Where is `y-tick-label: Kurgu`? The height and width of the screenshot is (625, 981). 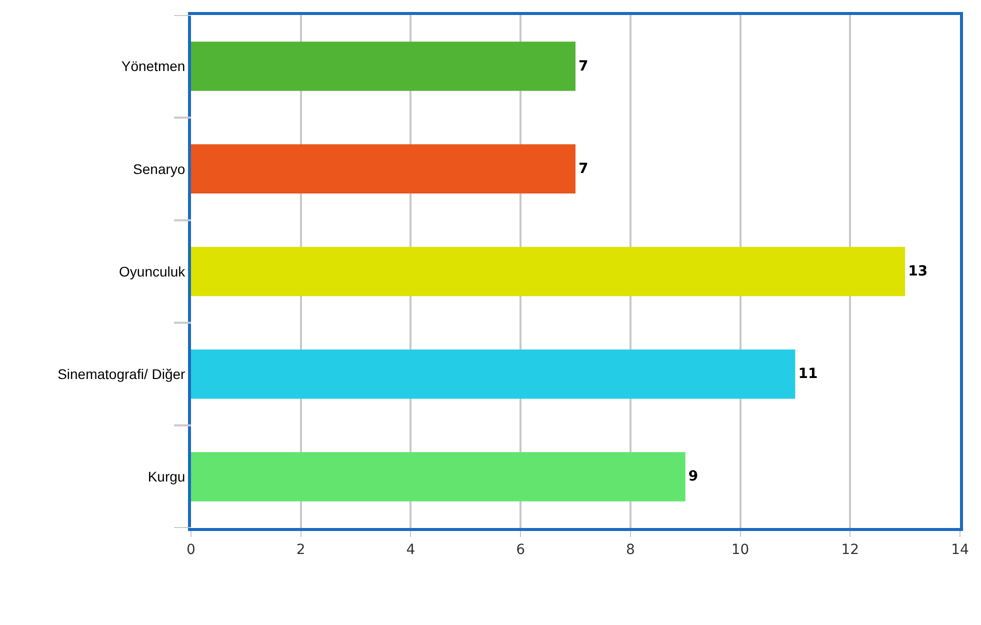
y-tick-label: Kurgu is located at coordinates (167, 476).